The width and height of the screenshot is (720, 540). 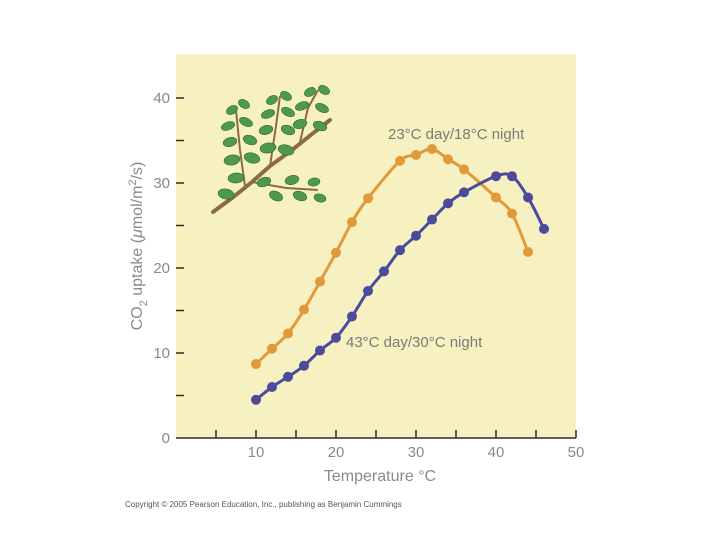 I want to click on x-tick-labels: 10 20 30 40 50, so click(x=416, y=452).